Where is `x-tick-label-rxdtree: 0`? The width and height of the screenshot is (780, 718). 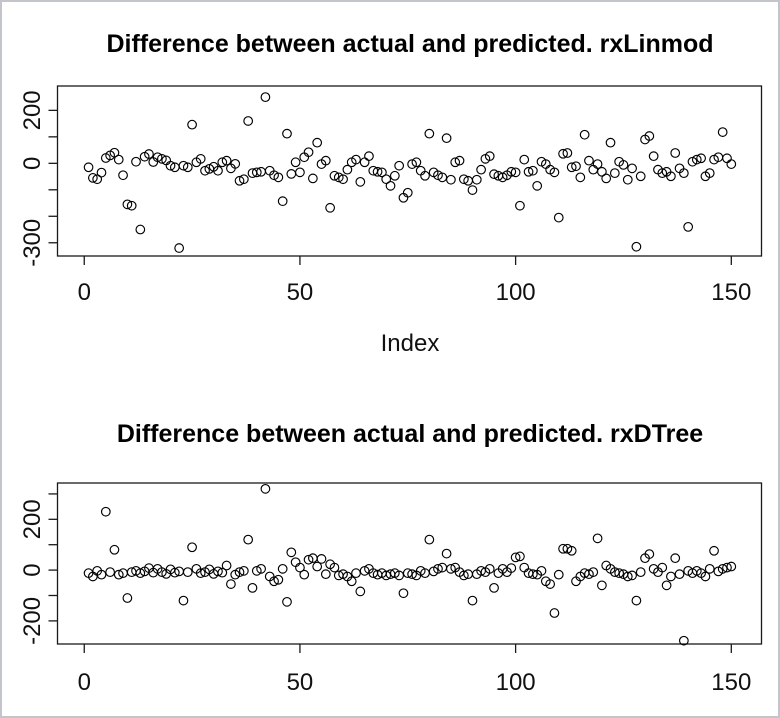
x-tick-label-rxdtree: 0 is located at coordinates (84, 682).